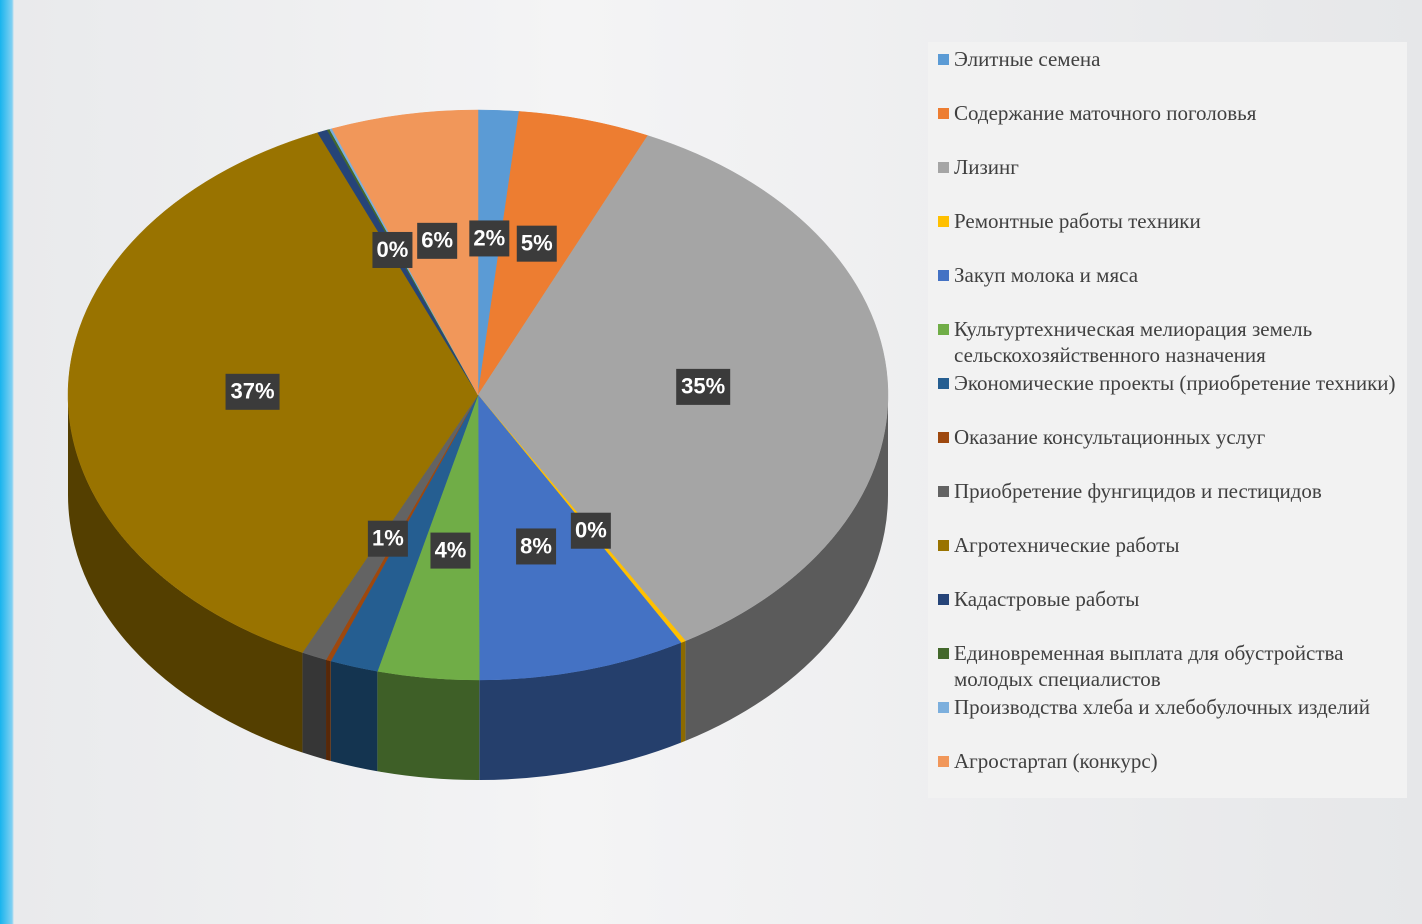 The image size is (1422, 924). I want to click on legend-label: Кадастровые работы, so click(1047, 599).